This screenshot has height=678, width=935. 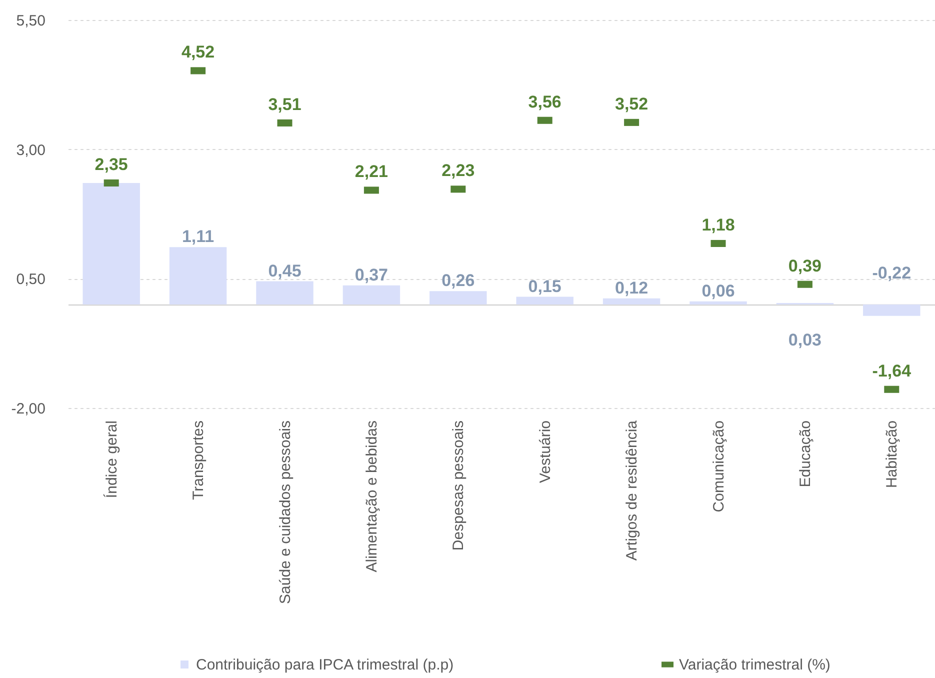 What do you see at coordinates (632, 490) in the screenshot?
I see `x-tick-label: Artigos de residência` at bounding box center [632, 490].